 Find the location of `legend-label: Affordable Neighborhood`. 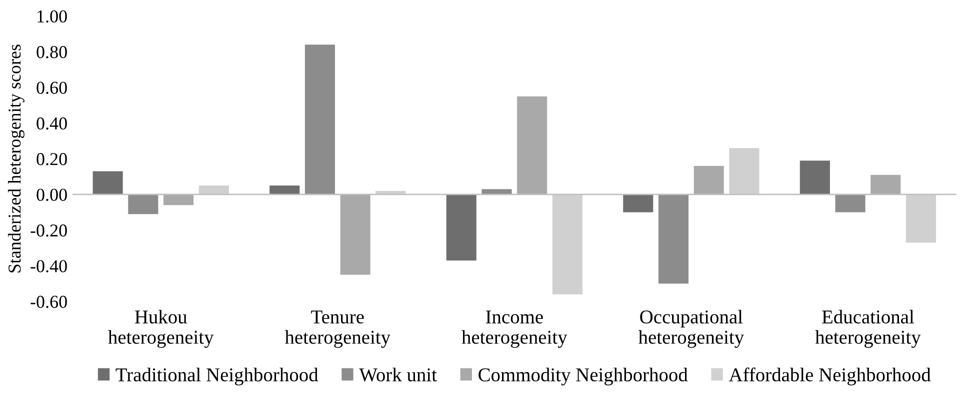

legend-label: Affordable Neighborhood is located at coordinates (829, 377).